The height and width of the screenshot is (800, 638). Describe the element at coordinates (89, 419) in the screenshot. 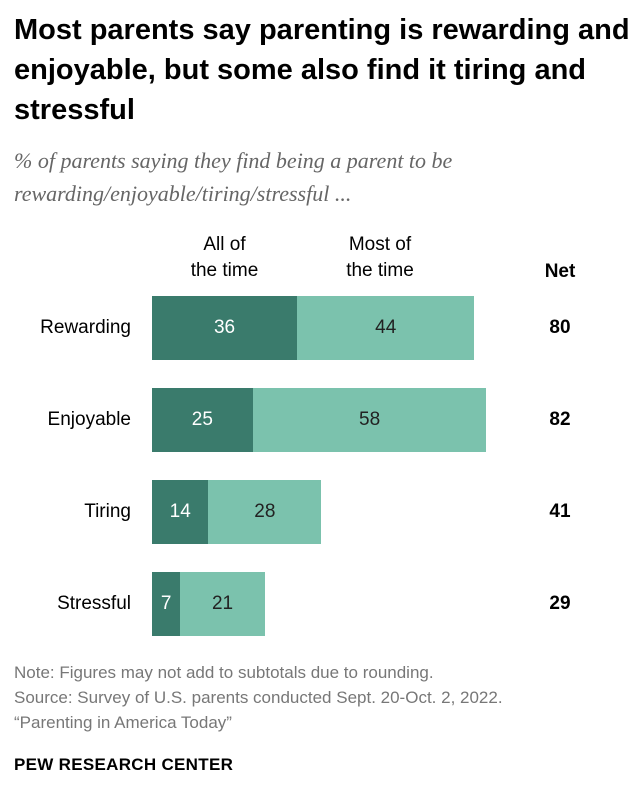

I see `category-label-enjoyable: Enjoyable` at that location.